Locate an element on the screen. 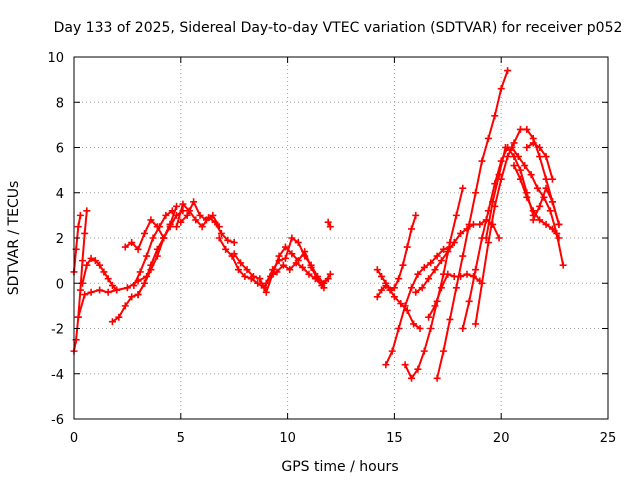  y-tick-label: -4 is located at coordinates (57, 375).